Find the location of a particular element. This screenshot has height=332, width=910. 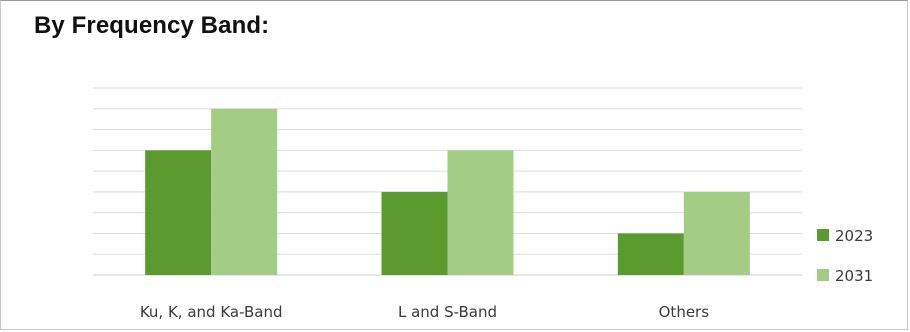

x-tick-label: Others is located at coordinates (684, 312).